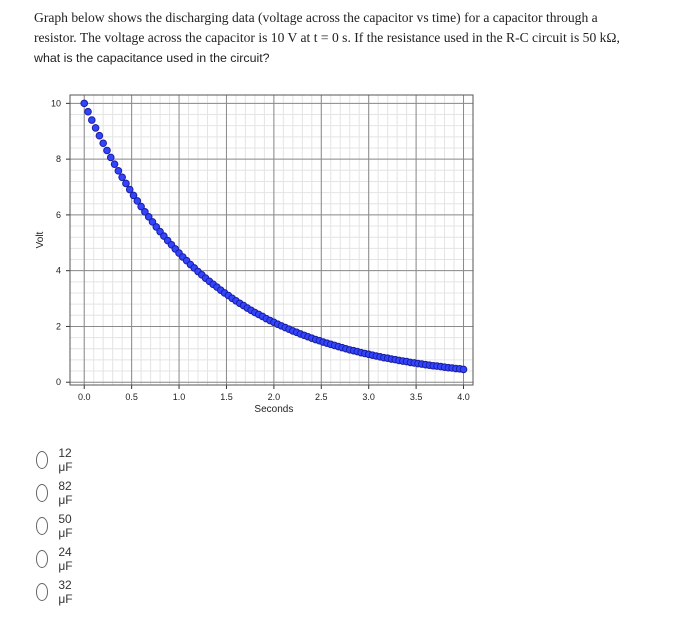 This screenshot has width=694, height=624. Describe the element at coordinates (57, 592) in the screenshot. I see `option-5: 32 μF` at that location.